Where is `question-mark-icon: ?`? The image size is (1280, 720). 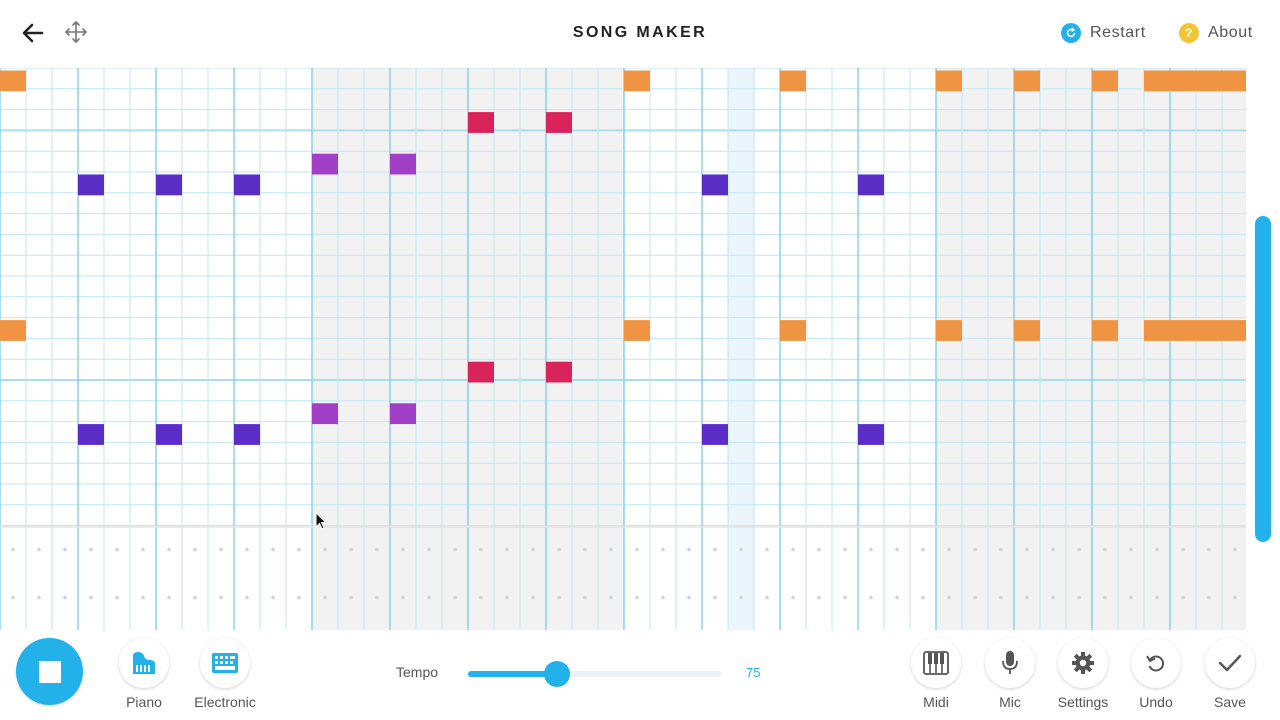
question-mark-icon: ? is located at coordinates (1189, 33).